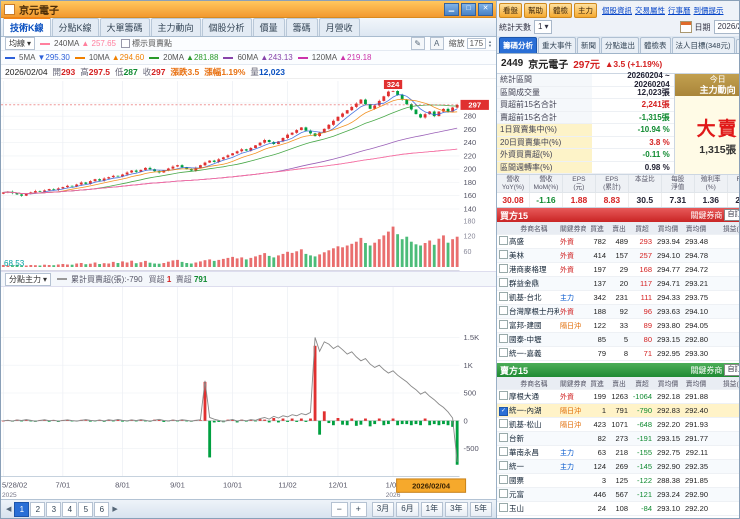 The width and height of the screenshot is (740, 519). I want to click on main-force-amount: 1,315張, so click(718, 149).